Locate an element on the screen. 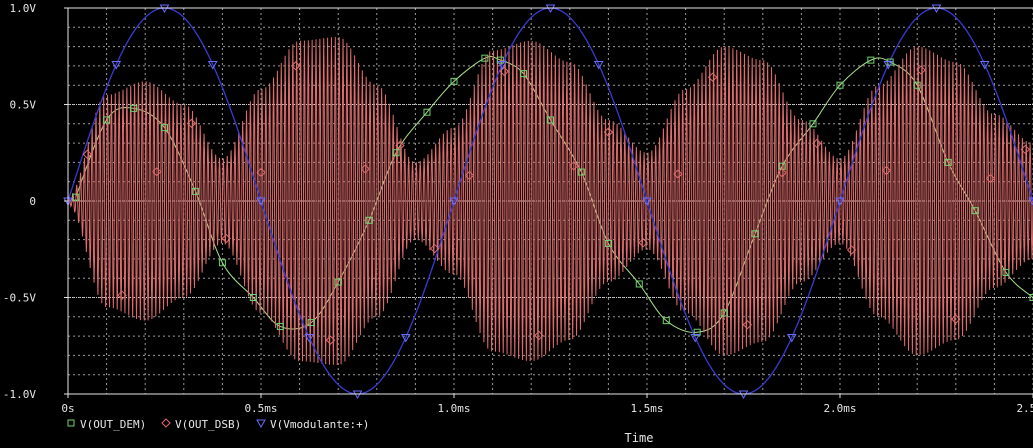 The width and height of the screenshot is (1033, 448). legend-v-vmodulante: V(Vmodulante:+) is located at coordinates (312, 424).